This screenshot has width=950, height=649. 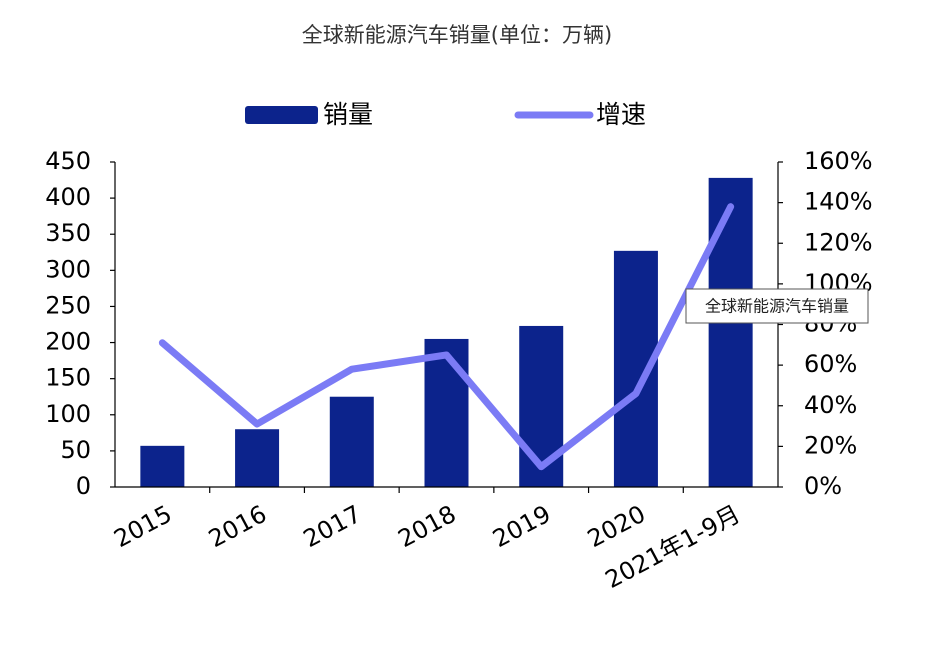 What do you see at coordinates (68, 378) in the screenshot?
I see `y-tick-label: 150` at bounding box center [68, 378].